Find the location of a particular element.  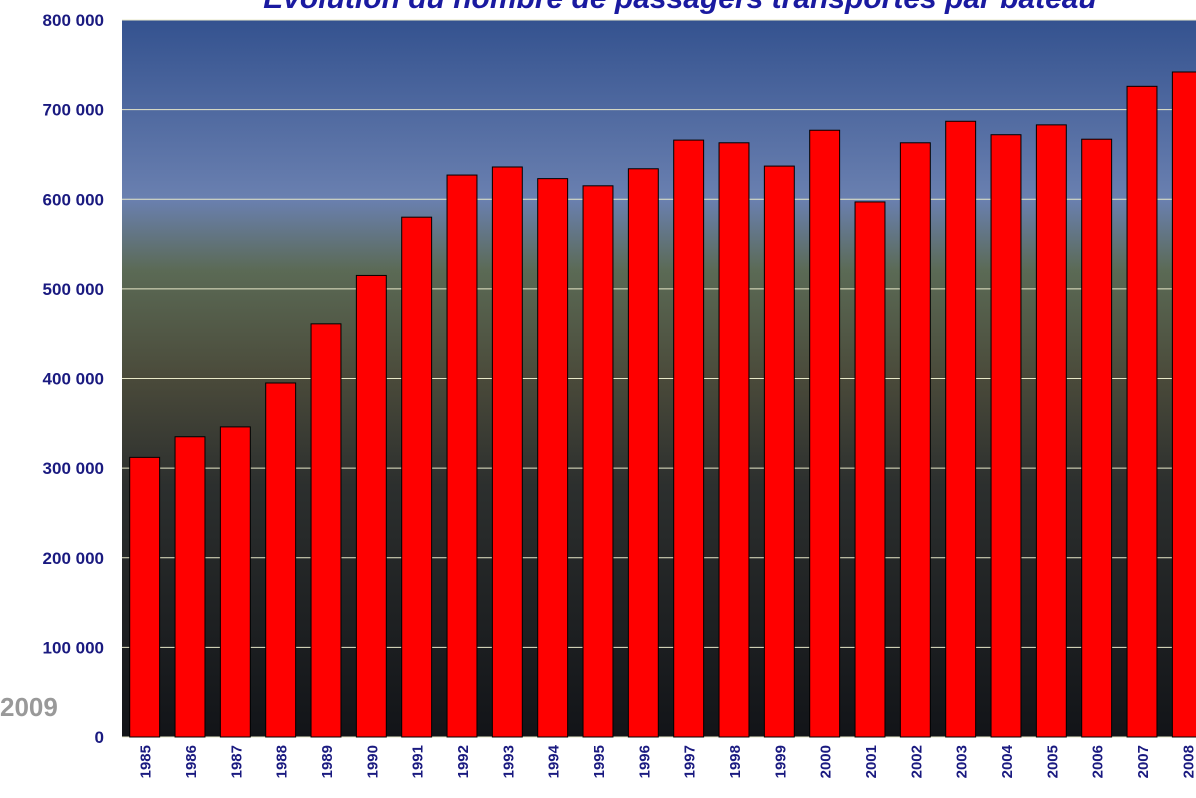

x-tick-label: 2002 is located at coordinates (916, 761).